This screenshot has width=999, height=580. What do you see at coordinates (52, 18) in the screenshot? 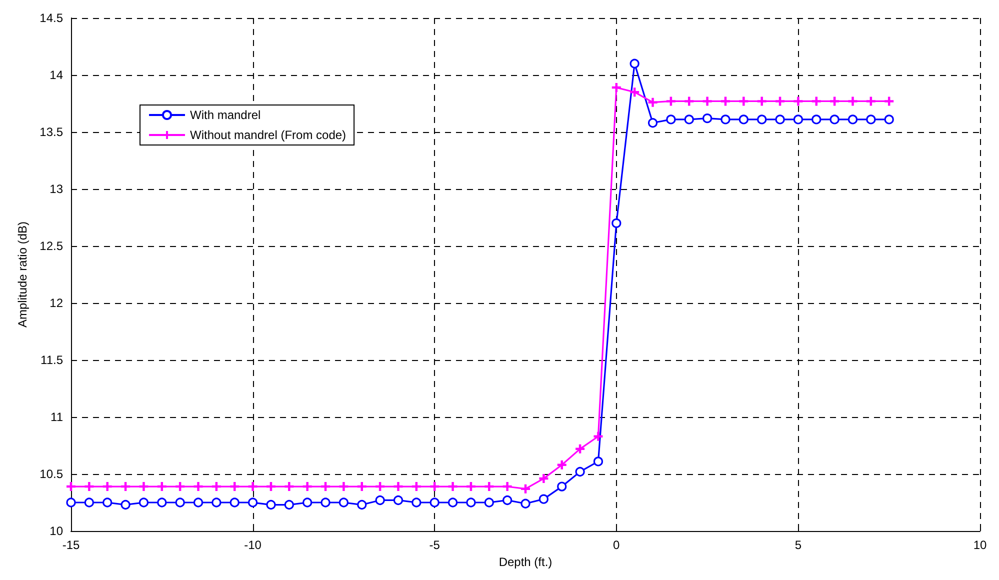
I see `y-tick-label: 14.5` at bounding box center [52, 18].